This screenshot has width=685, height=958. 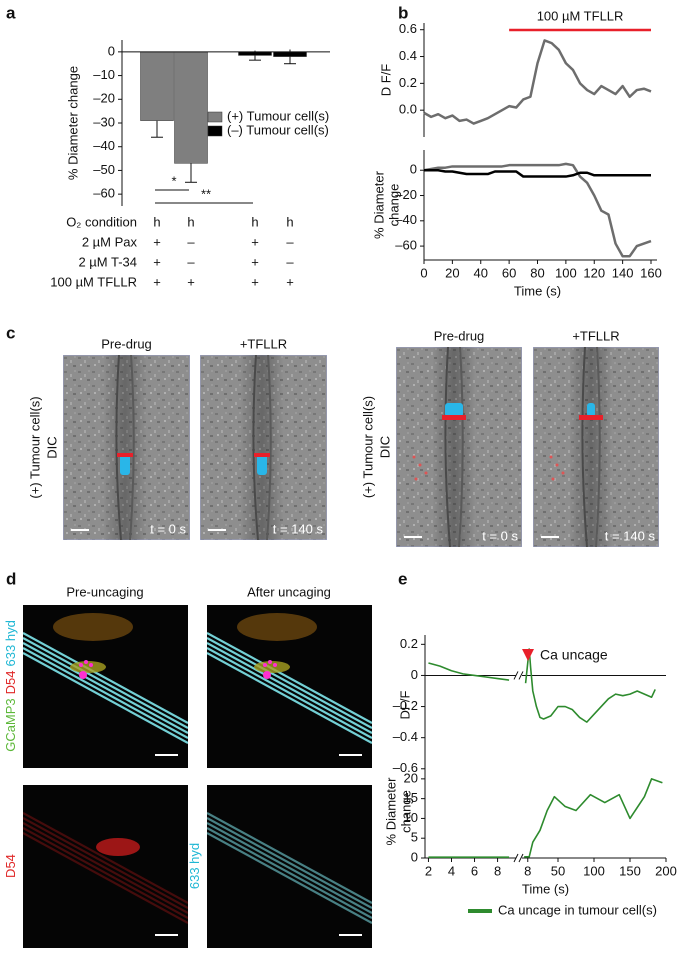 I want to click on glow, so click(x=277, y=627).